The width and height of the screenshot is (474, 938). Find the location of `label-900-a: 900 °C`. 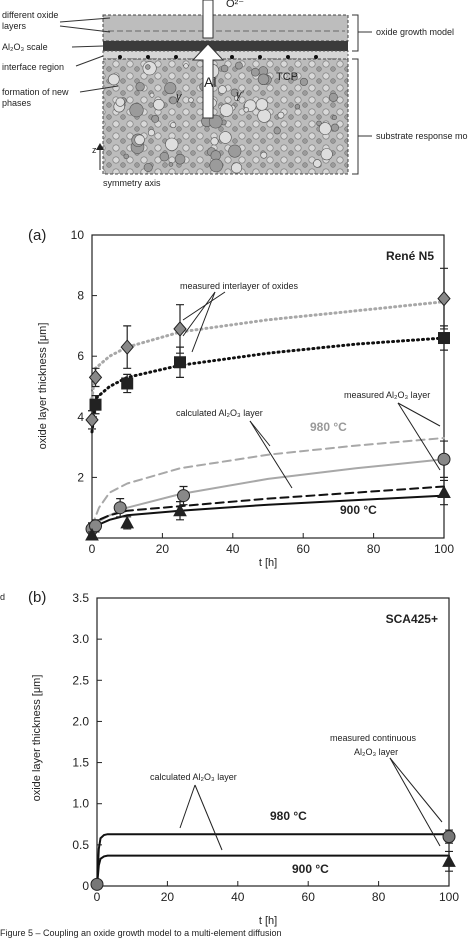

label-900-a: 900 °C is located at coordinates (358, 510).